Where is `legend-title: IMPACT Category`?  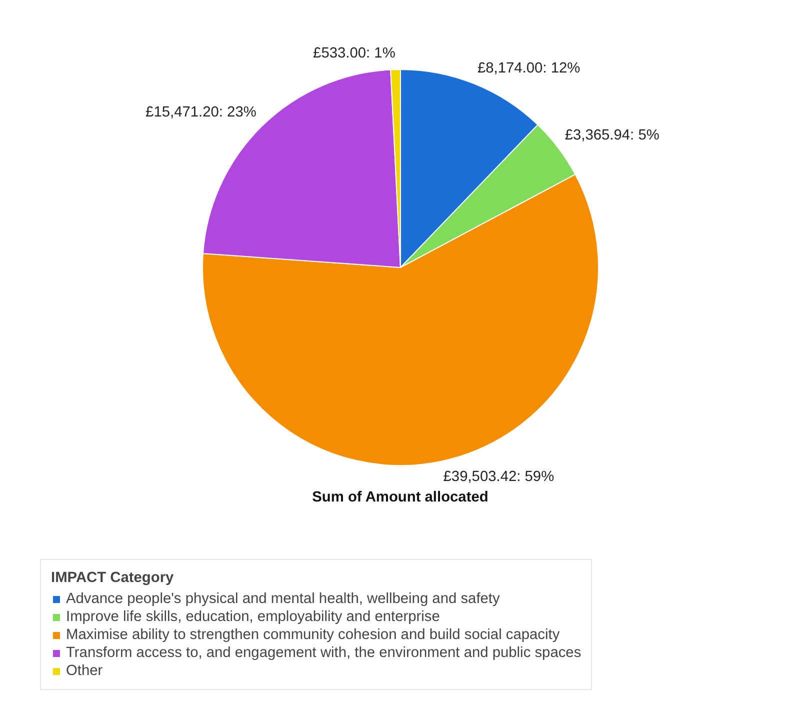
legend-title: IMPACT Category is located at coordinates (113, 578).